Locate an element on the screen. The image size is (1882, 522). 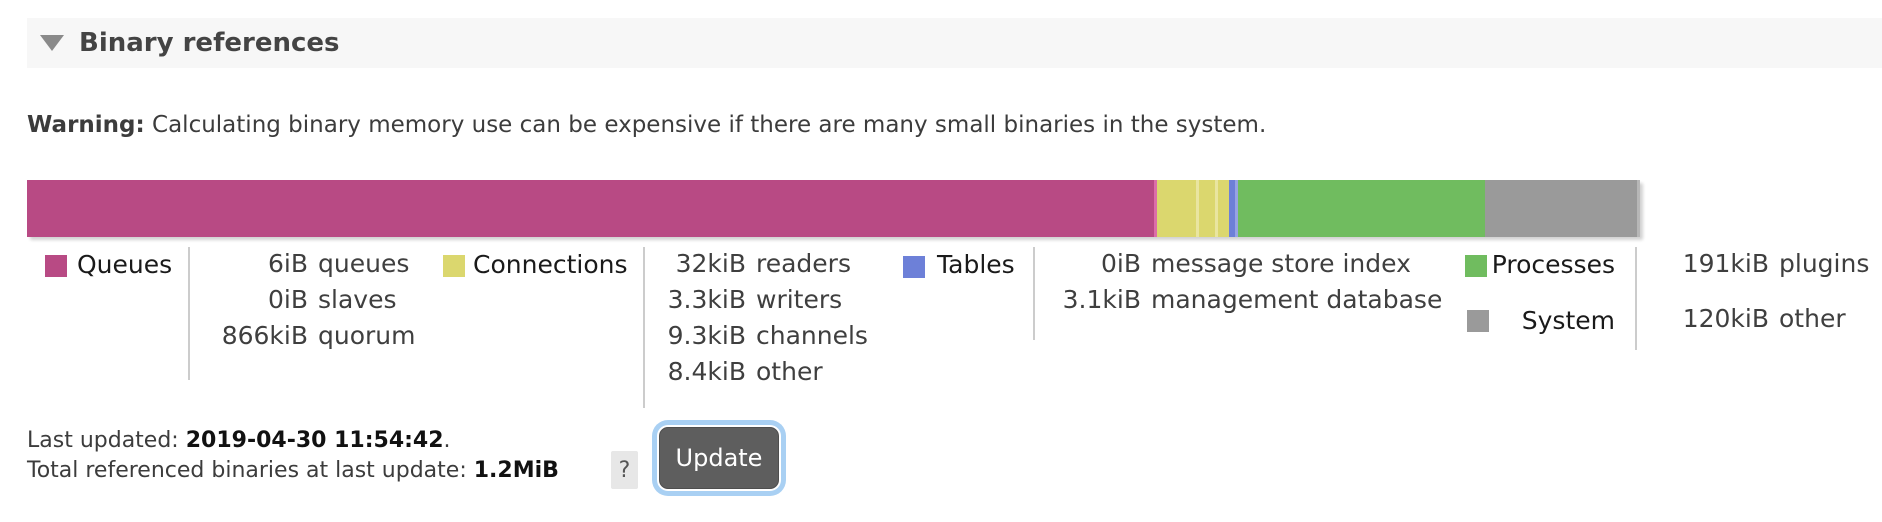
legend-value-row: 191kiB plugins is located at coordinates (1764, 263).